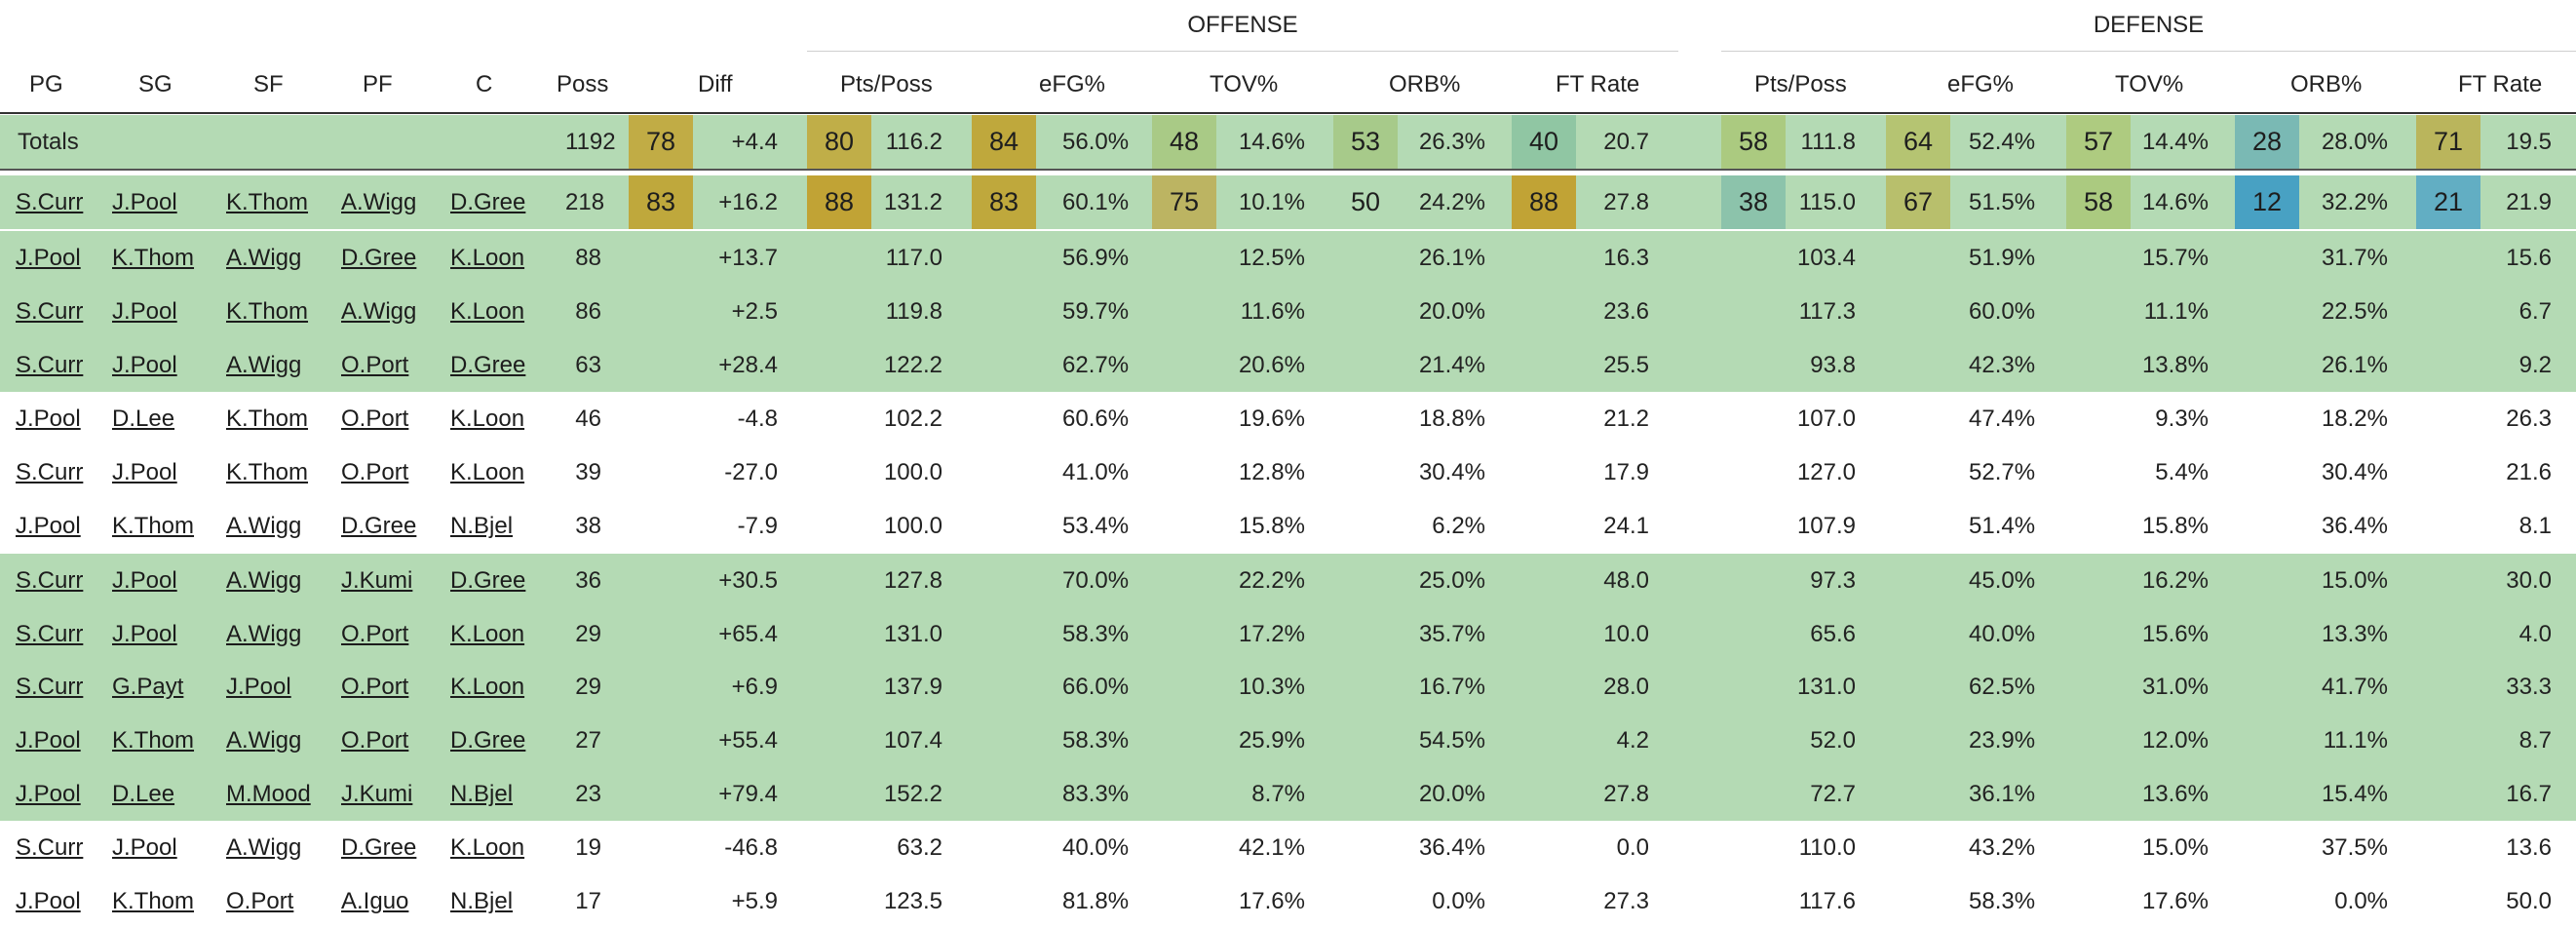  I want to click on player-link-sf: O.Port, so click(260, 901).